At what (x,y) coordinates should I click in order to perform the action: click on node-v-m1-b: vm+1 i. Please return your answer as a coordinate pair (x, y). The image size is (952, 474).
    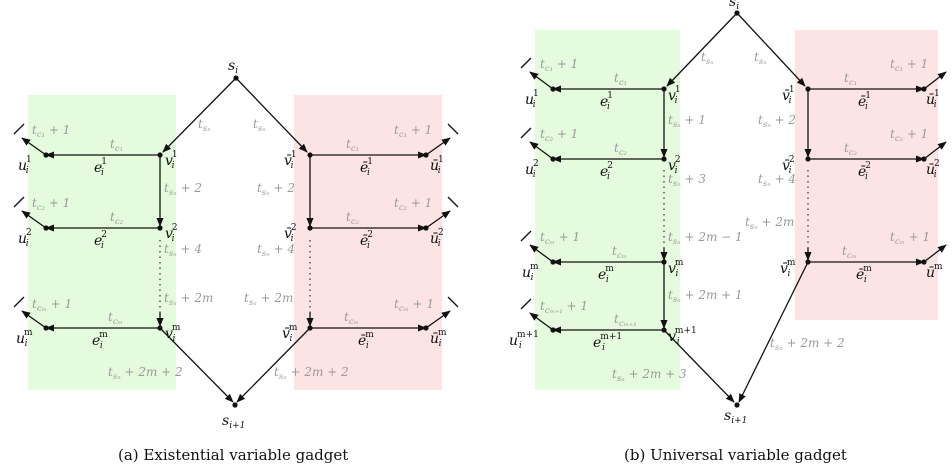
    Looking at the image, I should click on (682, 336).